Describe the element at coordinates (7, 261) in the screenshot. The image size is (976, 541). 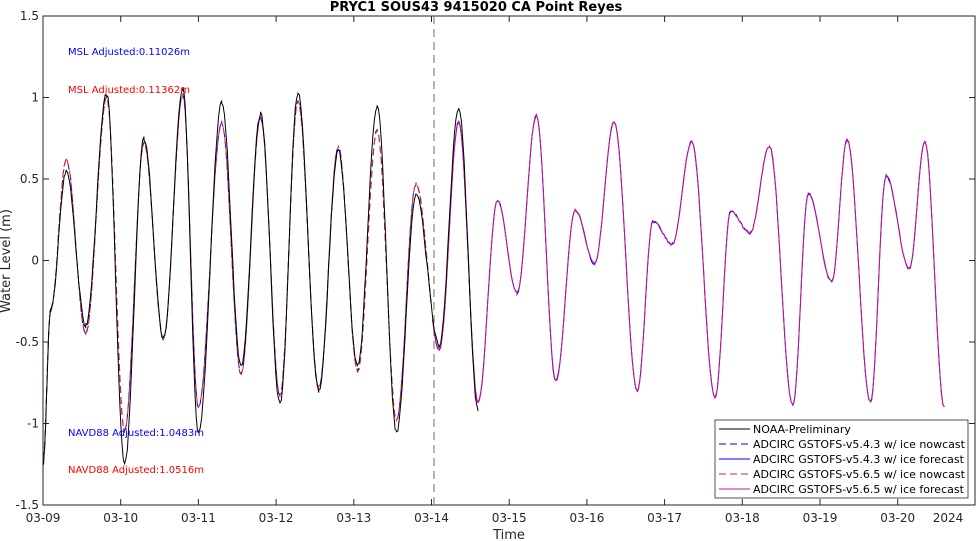
I see `y-axis-title: Water Level (m)` at that location.